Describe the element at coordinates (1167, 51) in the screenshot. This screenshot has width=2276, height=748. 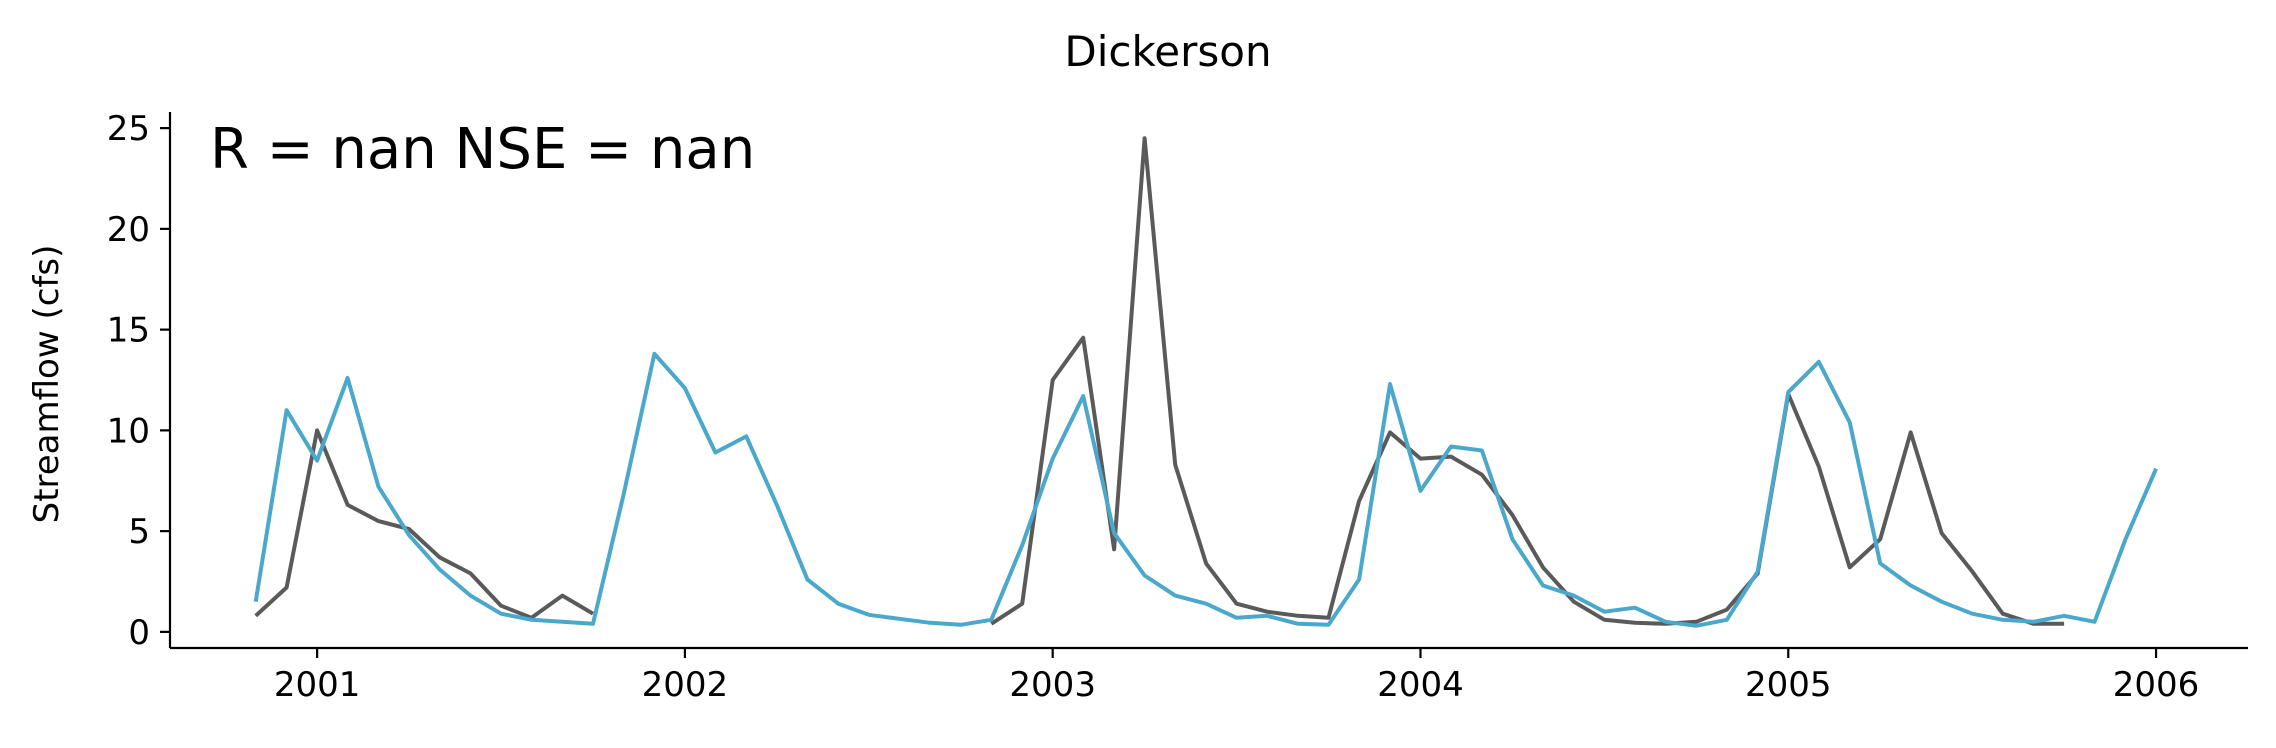
I see `chart-title: Dickerson` at that location.